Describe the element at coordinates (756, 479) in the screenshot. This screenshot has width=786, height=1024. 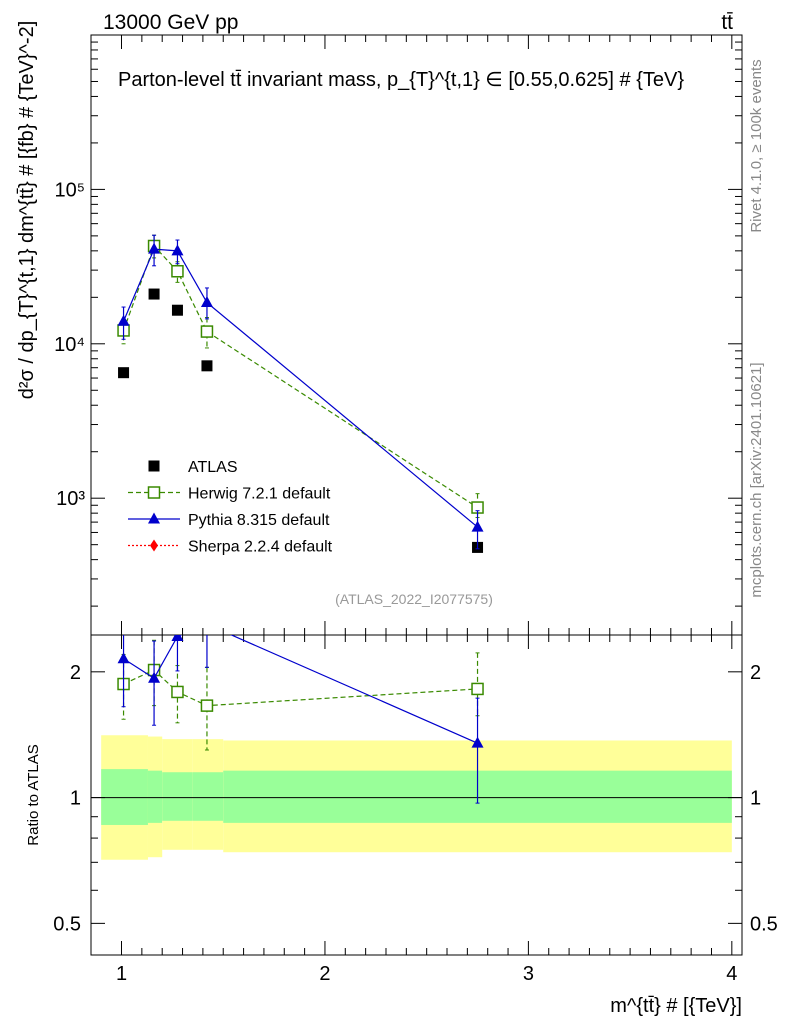
I see `mcplots-source-label: mcplots.cern.ch [arXiv:2401.10621]` at that location.